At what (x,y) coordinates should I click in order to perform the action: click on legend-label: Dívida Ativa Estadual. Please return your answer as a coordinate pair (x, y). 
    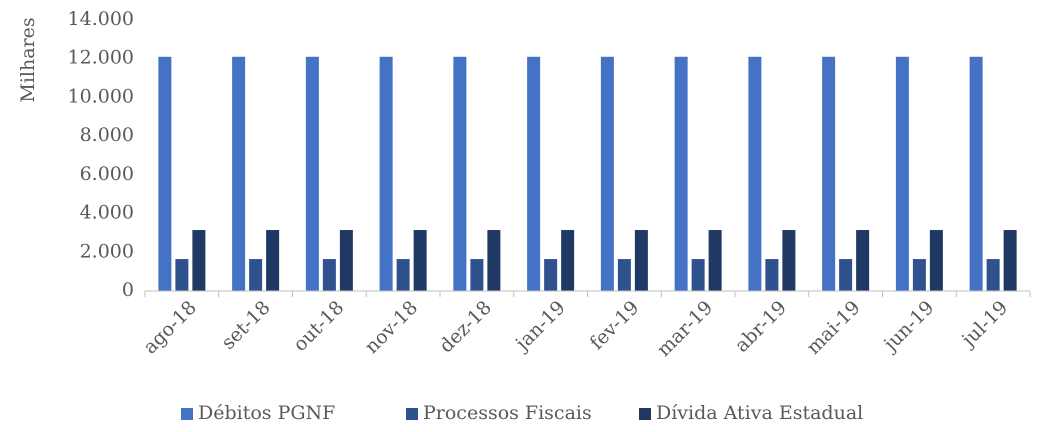
    Looking at the image, I should click on (759, 413).